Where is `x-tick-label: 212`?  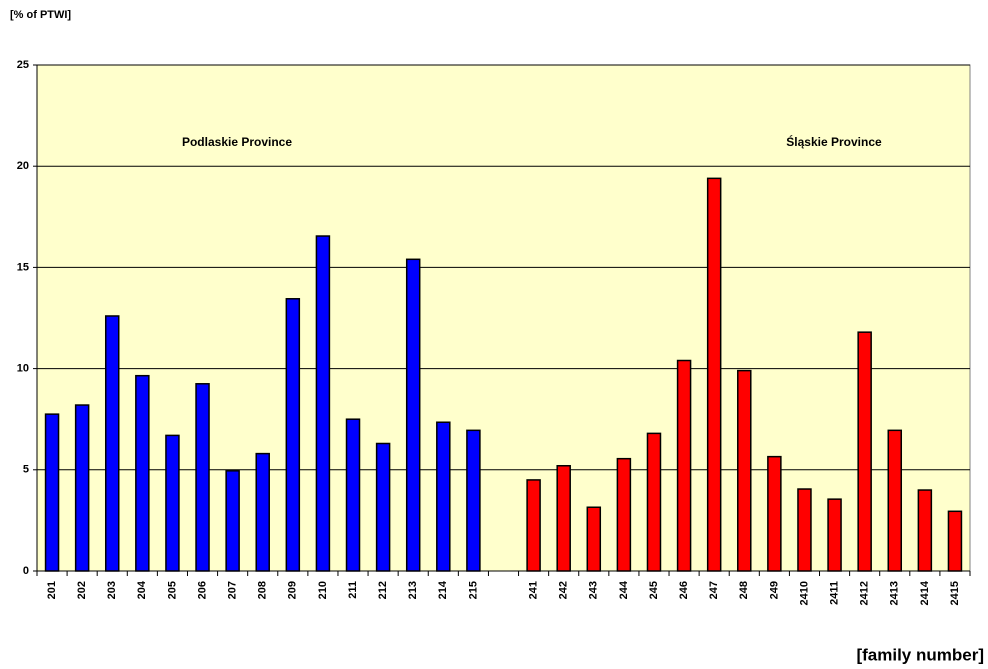 x-tick-label: 212 is located at coordinates (383, 590).